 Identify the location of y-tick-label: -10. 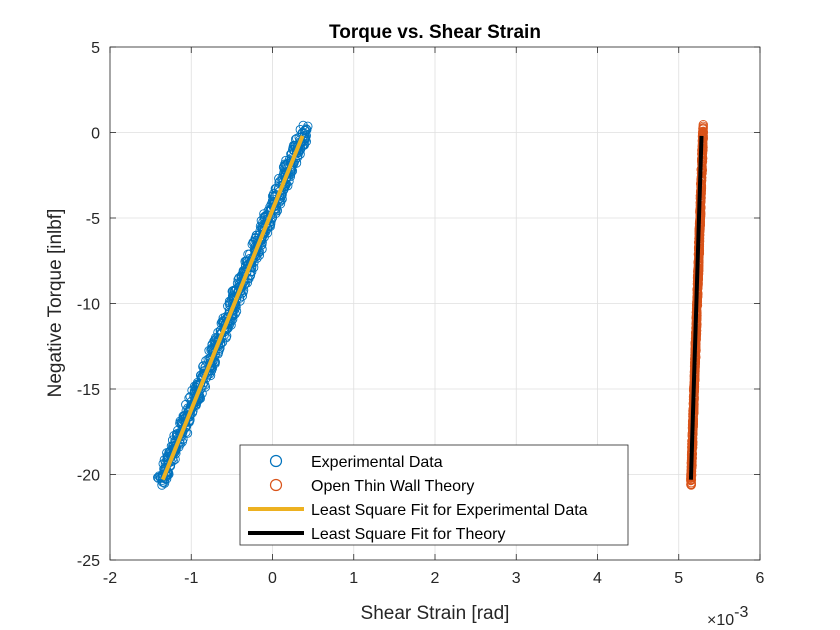
(88, 305).